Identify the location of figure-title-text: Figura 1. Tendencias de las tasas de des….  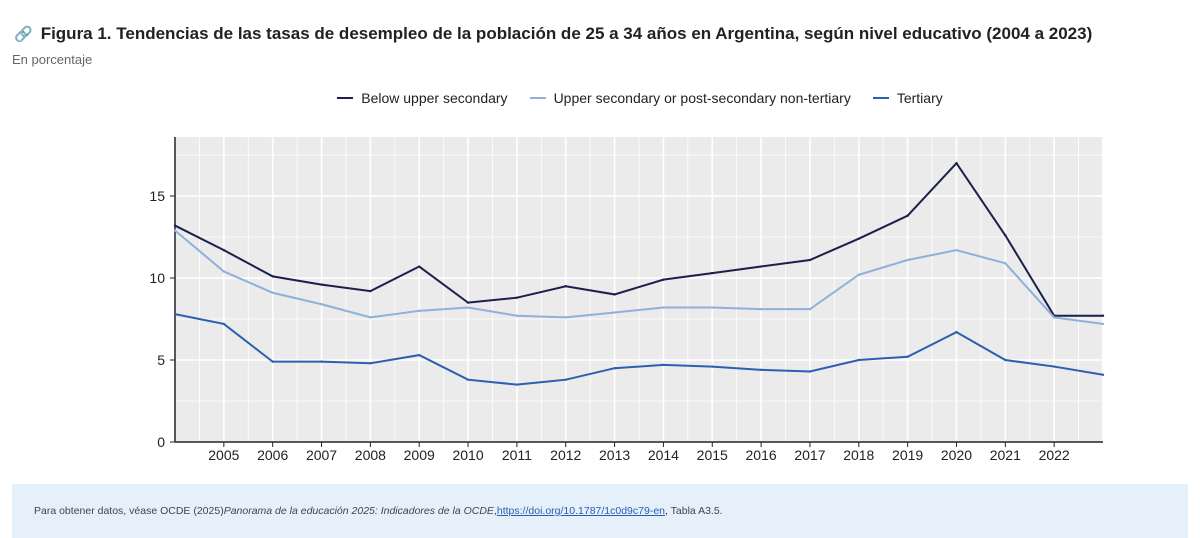
(566, 33).